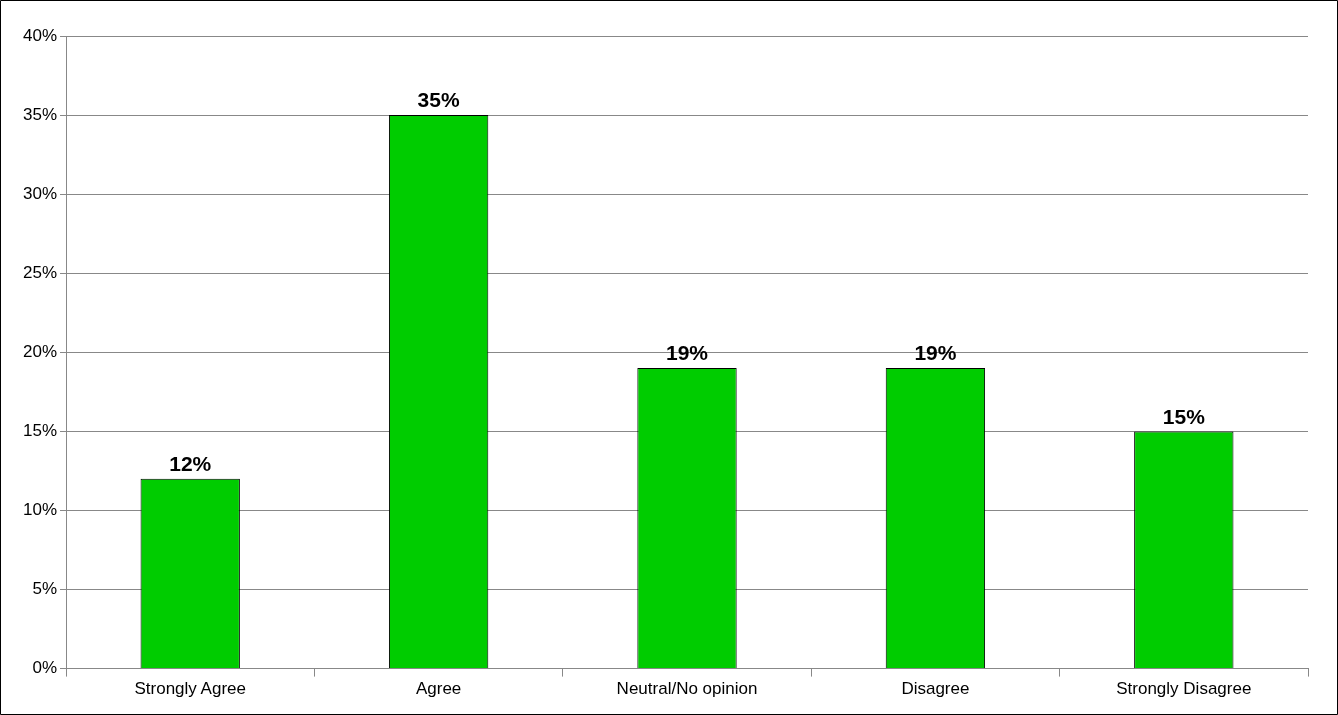  What do you see at coordinates (40, 35) in the screenshot?
I see `y-tick-label: 40%` at bounding box center [40, 35].